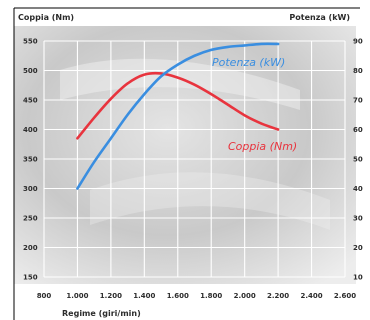 This screenshot has width=370, height=320. What do you see at coordinates (77, 296) in the screenshot?
I see `x-tick-label: 1.000` at bounding box center [77, 296].